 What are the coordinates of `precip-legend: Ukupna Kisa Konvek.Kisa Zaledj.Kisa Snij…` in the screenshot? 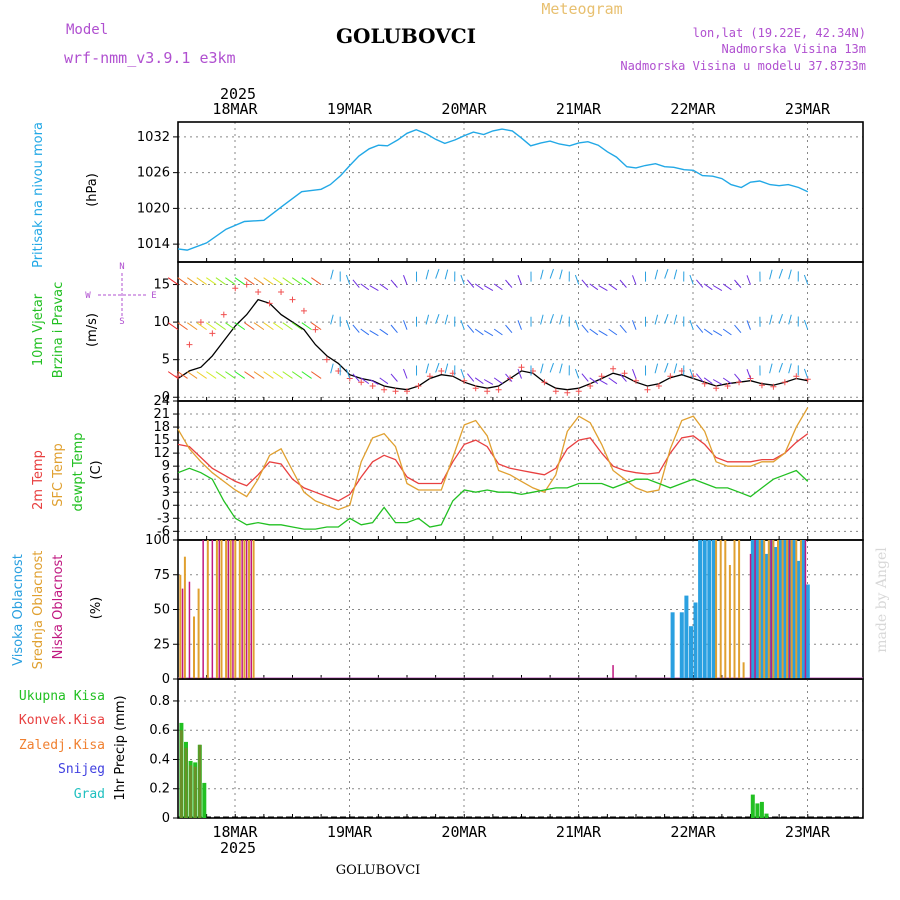 It's located at (62, 745).